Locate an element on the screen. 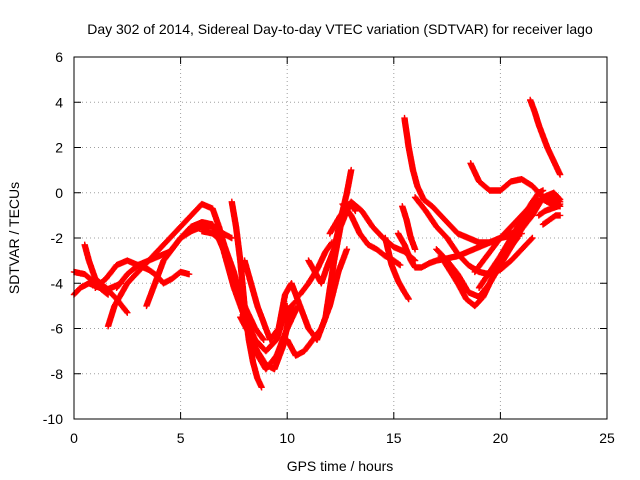 The height and width of the screenshot is (480, 640). y-tick-label: -6 is located at coordinates (57, 329).